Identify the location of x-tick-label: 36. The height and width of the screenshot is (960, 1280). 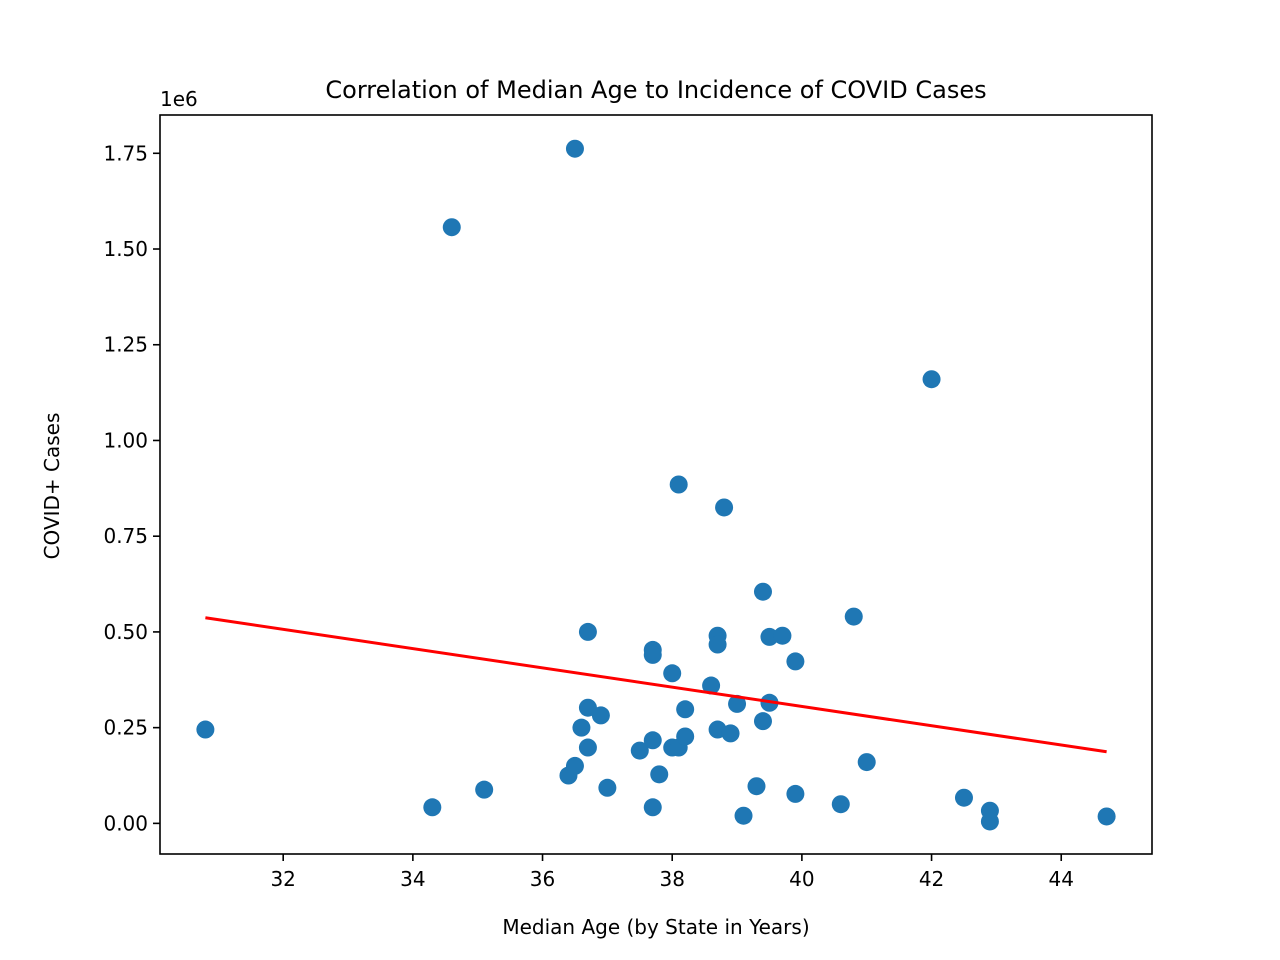
(542, 879).